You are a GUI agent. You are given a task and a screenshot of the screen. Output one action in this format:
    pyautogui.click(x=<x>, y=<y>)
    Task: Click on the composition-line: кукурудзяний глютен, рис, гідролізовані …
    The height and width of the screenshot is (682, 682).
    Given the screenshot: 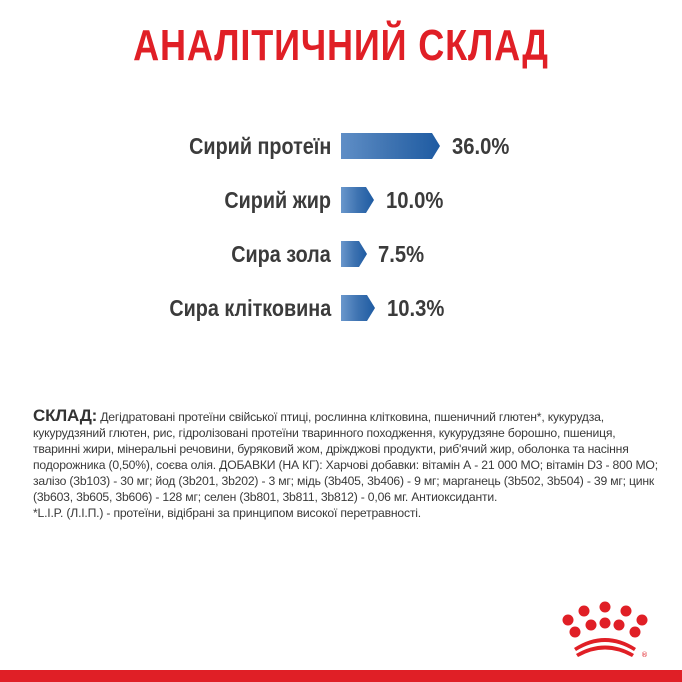 What is the action you would take?
    pyautogui.click(x=324, y=433)
    